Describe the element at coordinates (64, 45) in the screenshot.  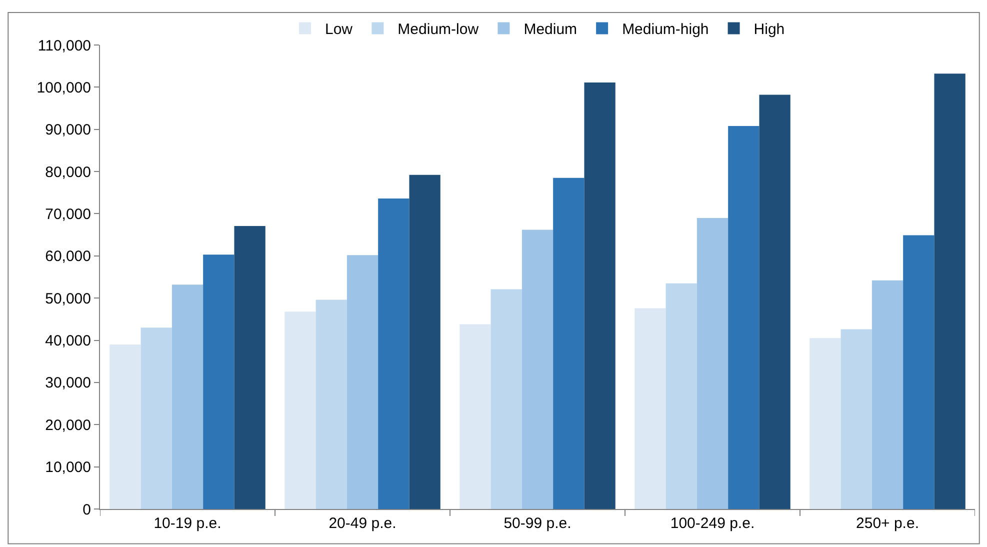
I see `y-tick-label: 110,000` at that location.